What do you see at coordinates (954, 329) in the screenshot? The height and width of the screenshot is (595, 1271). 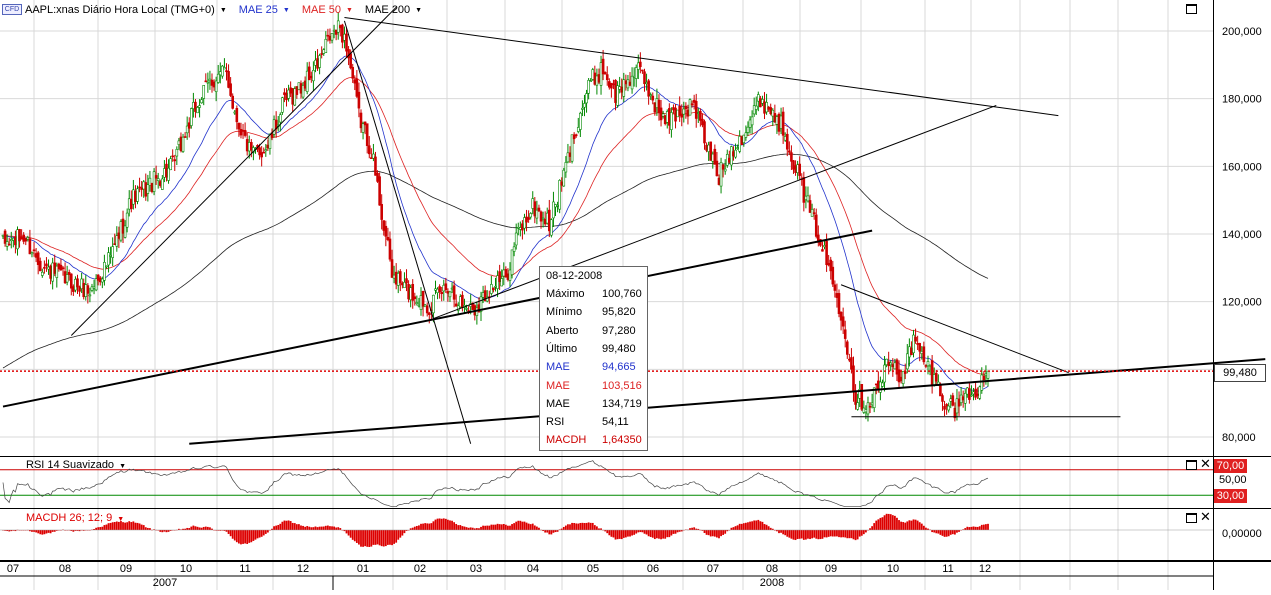 I see `trendline` at bounding box center [954, 329].